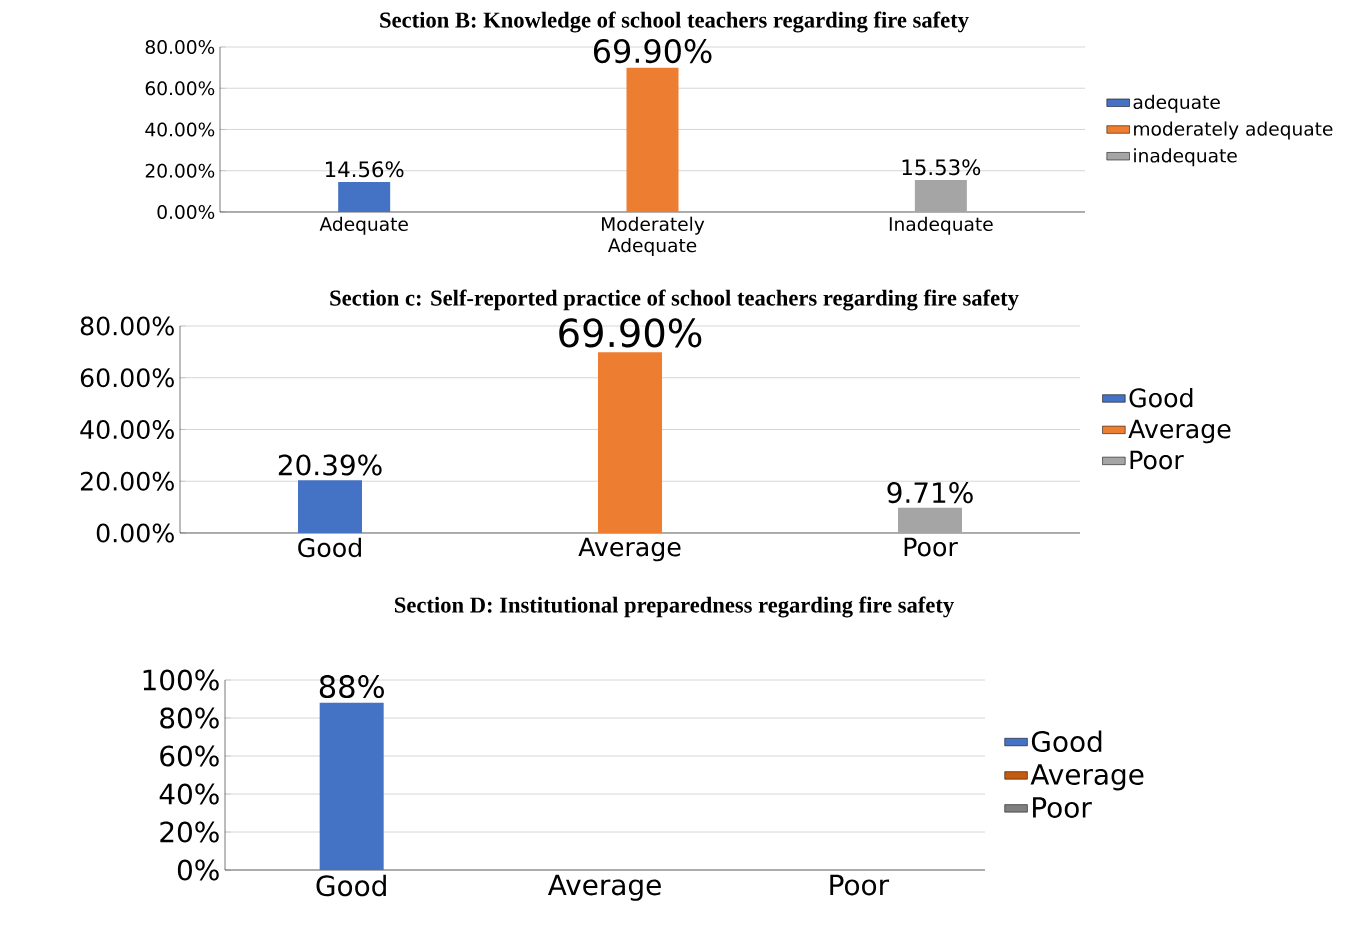 The width and height of the screenshot is (1348, 932). I want to click on data-label: 14.56%, so click(364, 169).